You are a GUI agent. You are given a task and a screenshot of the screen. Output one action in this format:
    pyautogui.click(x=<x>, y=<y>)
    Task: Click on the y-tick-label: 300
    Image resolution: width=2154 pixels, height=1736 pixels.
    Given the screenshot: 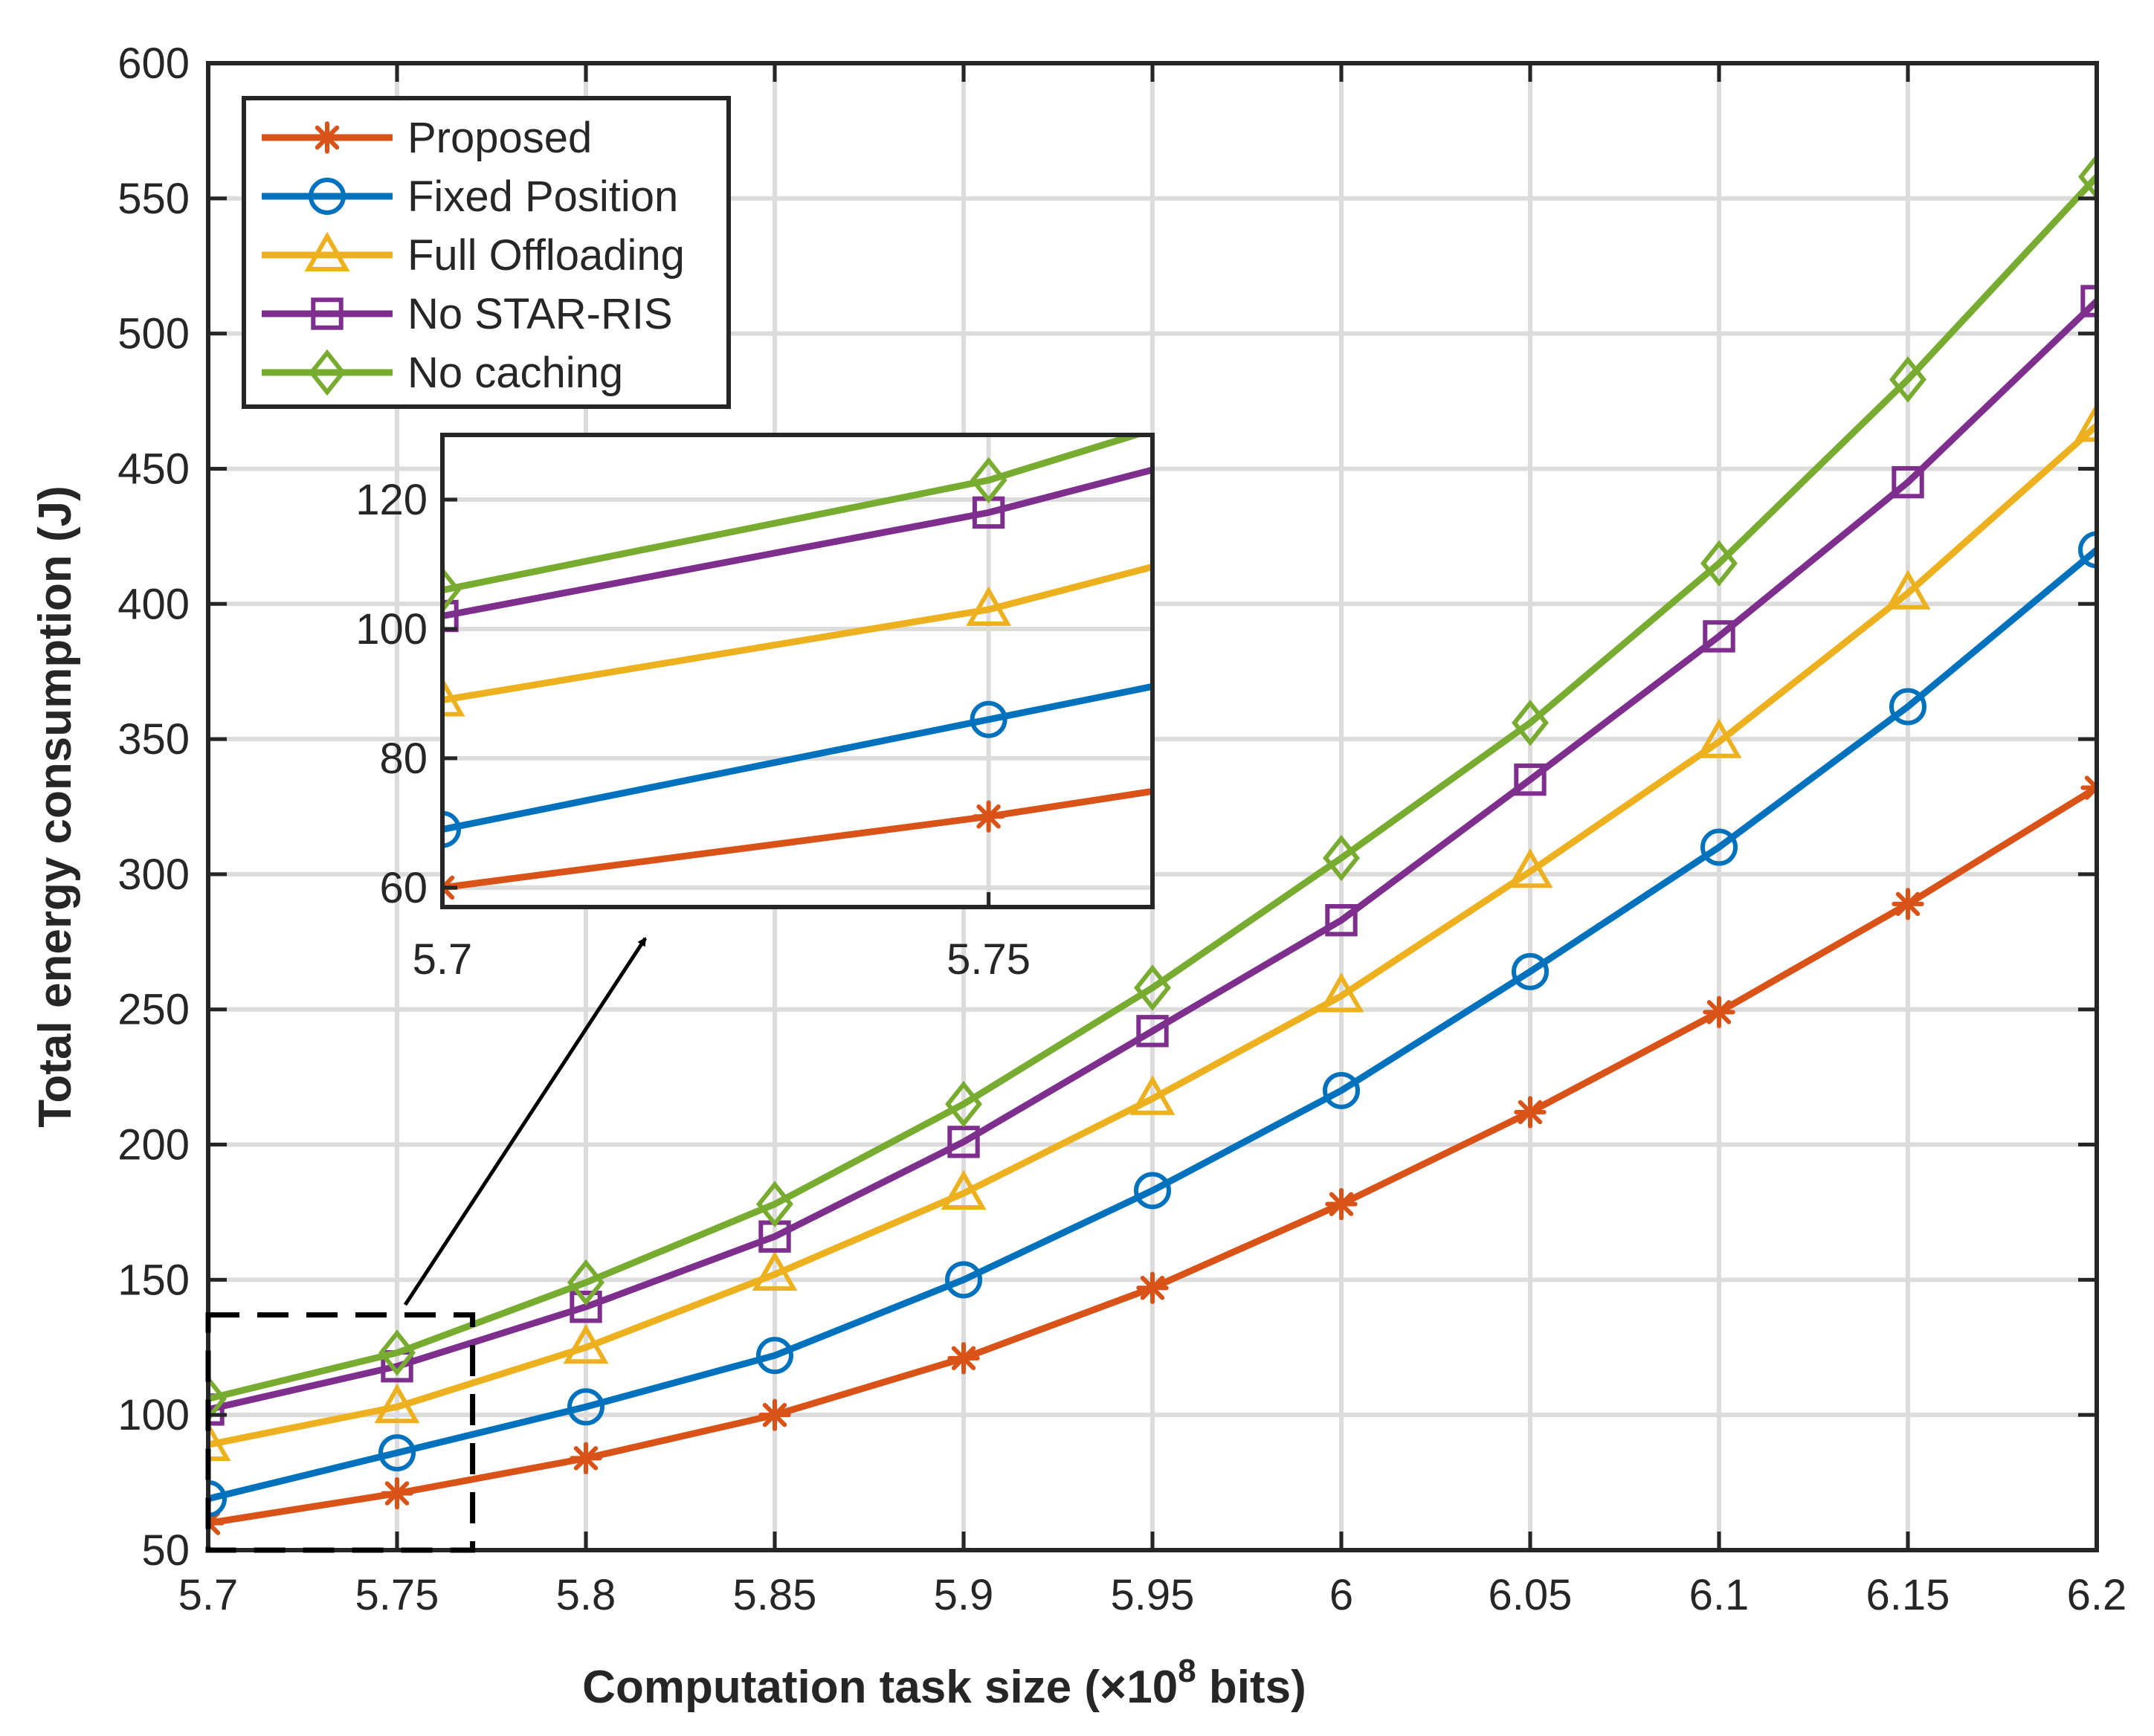 What is the action you would take?
    pyautogui.click(x=153, y=875)
    